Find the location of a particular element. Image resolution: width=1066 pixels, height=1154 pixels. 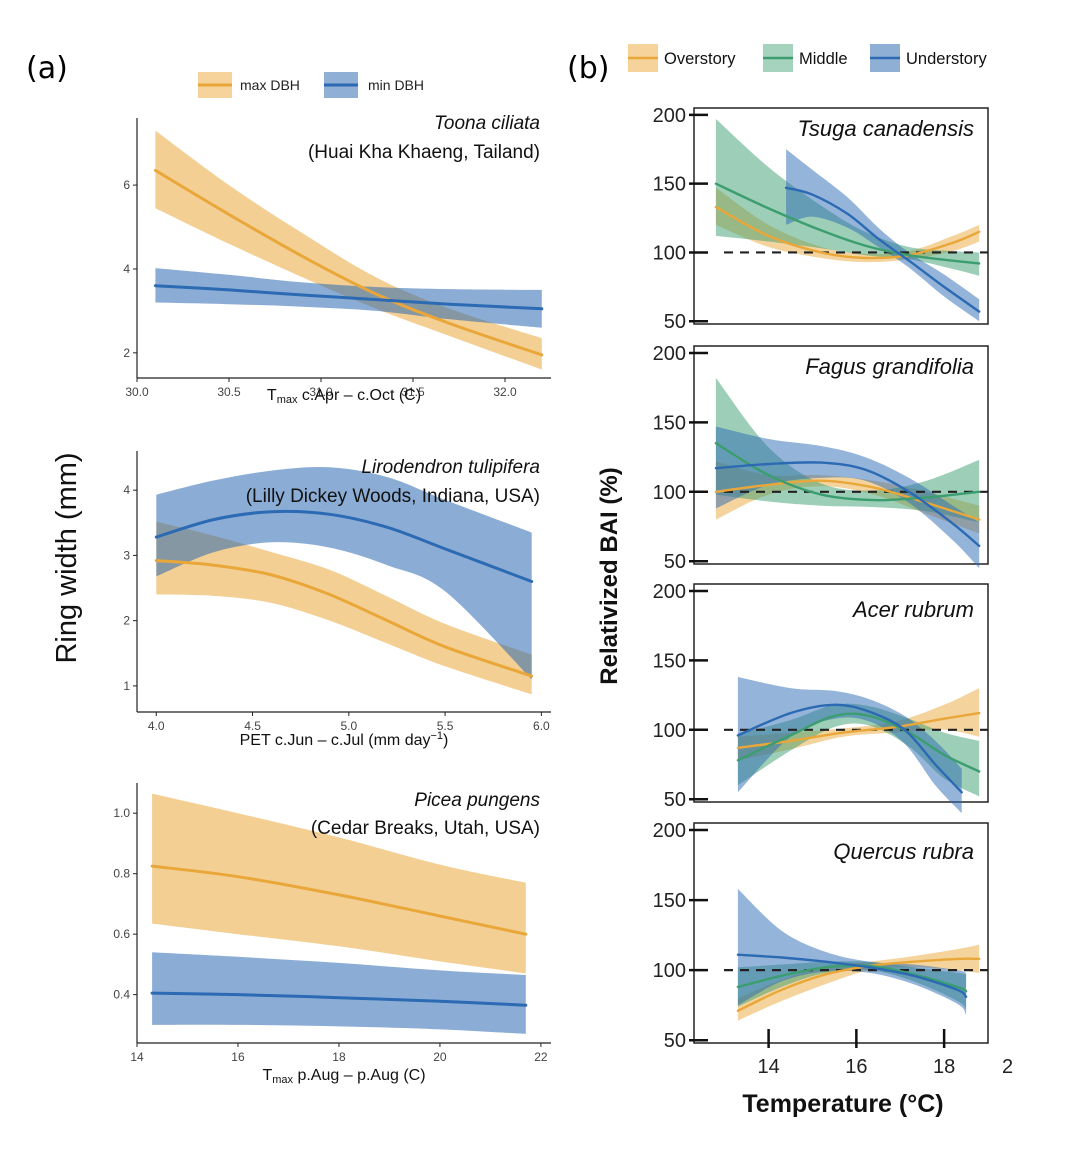

band-middle is located at coordinates (847, 197).